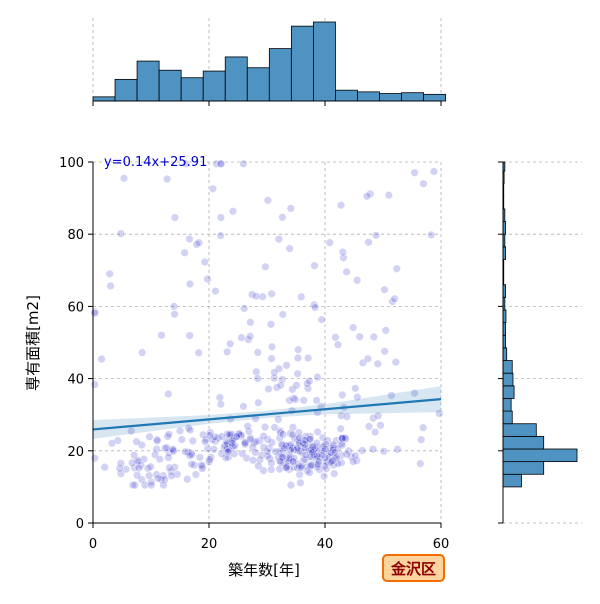 Image resolution: width=600 pixels, height=604 pixels. I want to click on y-tick-label: 100, so click(71, 163).